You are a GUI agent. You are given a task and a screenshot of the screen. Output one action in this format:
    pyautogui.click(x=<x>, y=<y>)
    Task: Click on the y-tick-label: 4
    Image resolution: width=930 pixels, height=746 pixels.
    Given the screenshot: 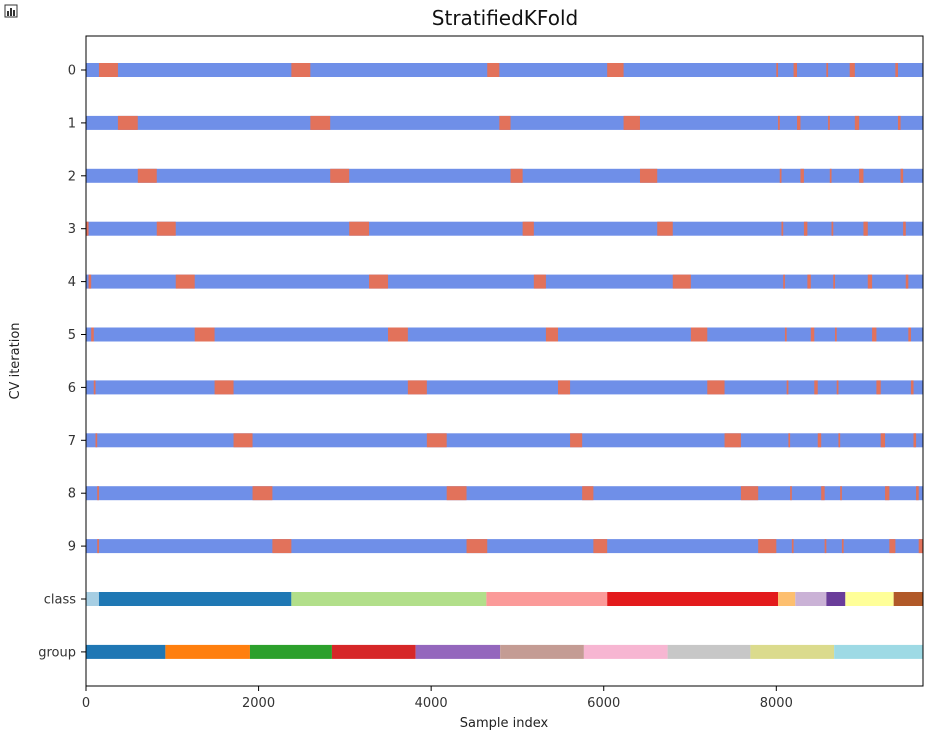 What is the action you would take?
    pyautogui.click(x=72, y=282)
    